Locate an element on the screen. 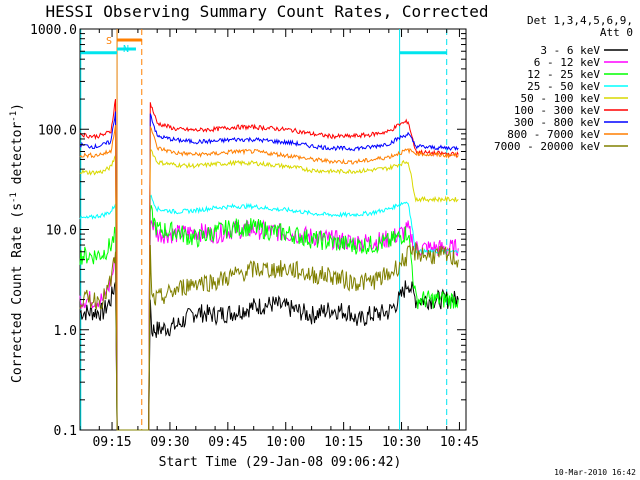 The image size is (640, 480). legend-header-line1: Det 1,3,4,5,6,9, is located at coordinates (580, 20).